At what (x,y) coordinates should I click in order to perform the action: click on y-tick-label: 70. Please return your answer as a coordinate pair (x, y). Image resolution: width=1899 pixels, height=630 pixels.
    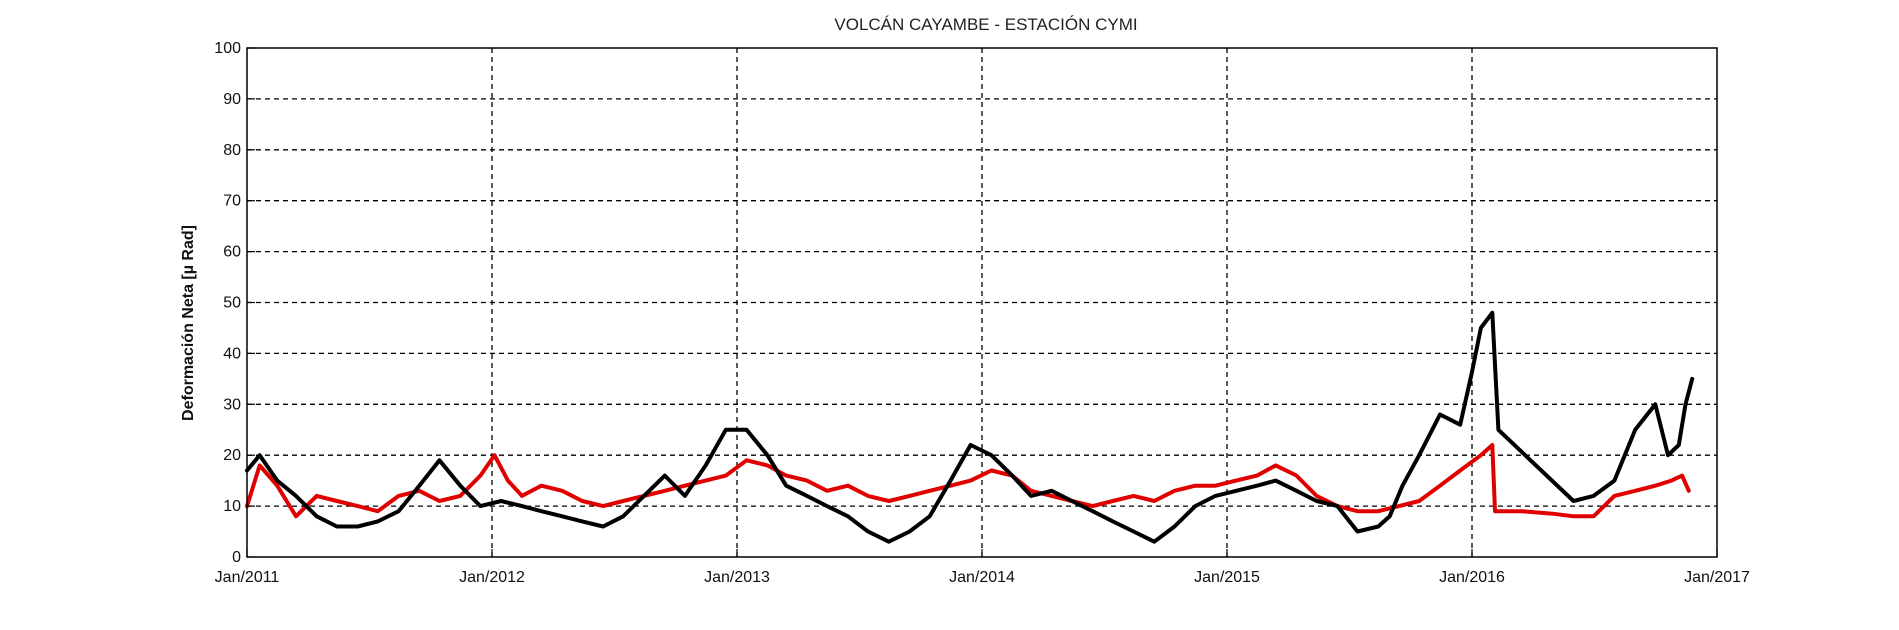
    Looking at the image, I should click on (232, 201).